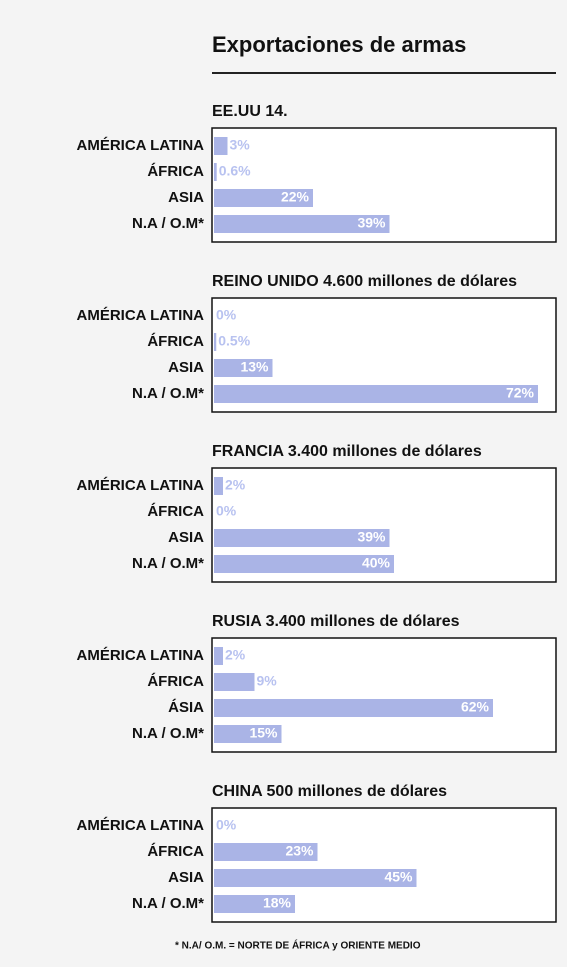  Describe the element at coordinates (398, 877) in the screenshot. I see `value-label: 45%` at that location.